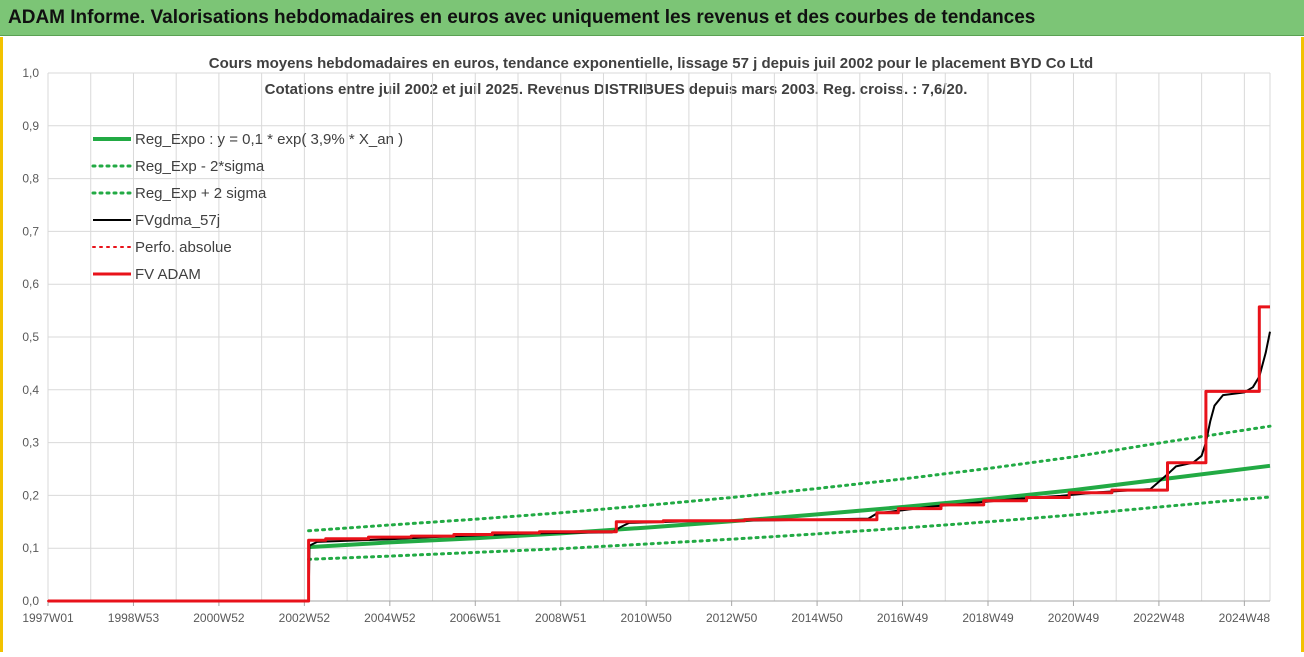  I want to click on legend-entry: FVgdma_57j, so click(177, 220).